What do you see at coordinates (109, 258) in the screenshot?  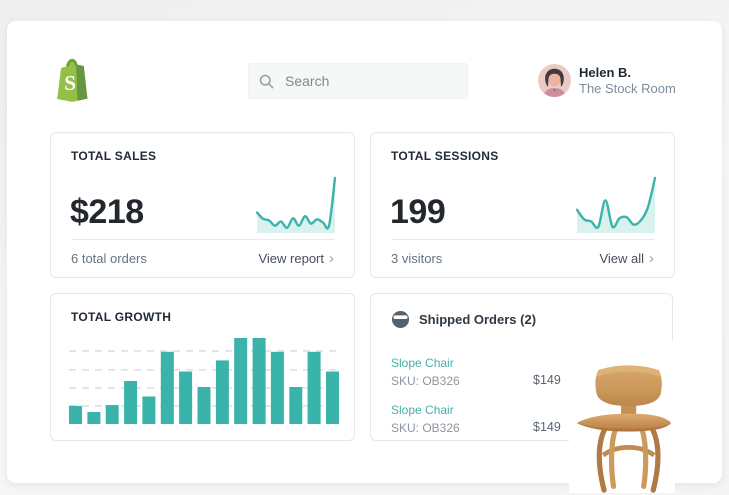 I see `orders-count: 6 total orders` at bounding box center [109, 258].